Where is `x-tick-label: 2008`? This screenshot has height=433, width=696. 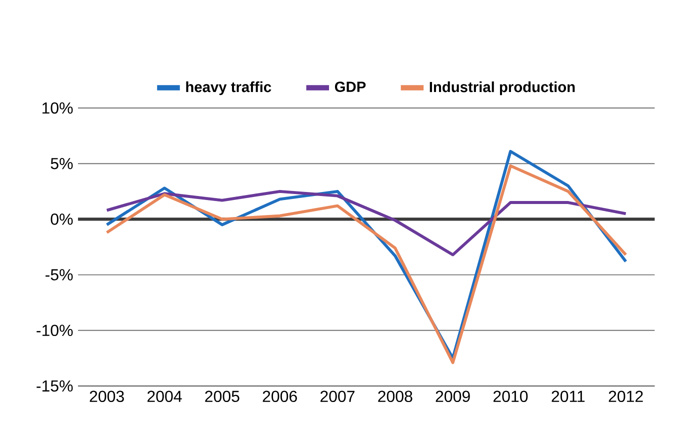 x-tick-label: 2008 is located at coordinates (395, 396).